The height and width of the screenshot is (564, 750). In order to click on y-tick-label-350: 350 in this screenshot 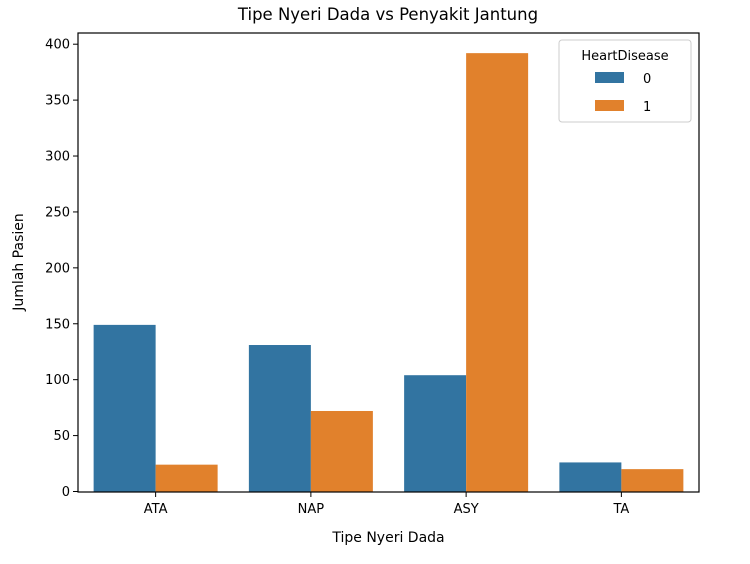, I will do `click(57, 101)`.